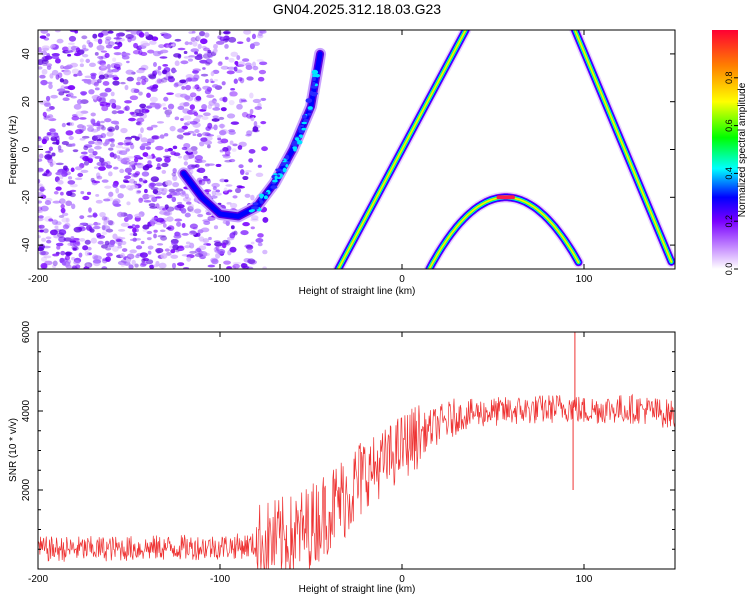  What do you see at coordinates (584, 579) in the screenshot?
I see `x-tick-label: 100` at bounding box center [584, 579].